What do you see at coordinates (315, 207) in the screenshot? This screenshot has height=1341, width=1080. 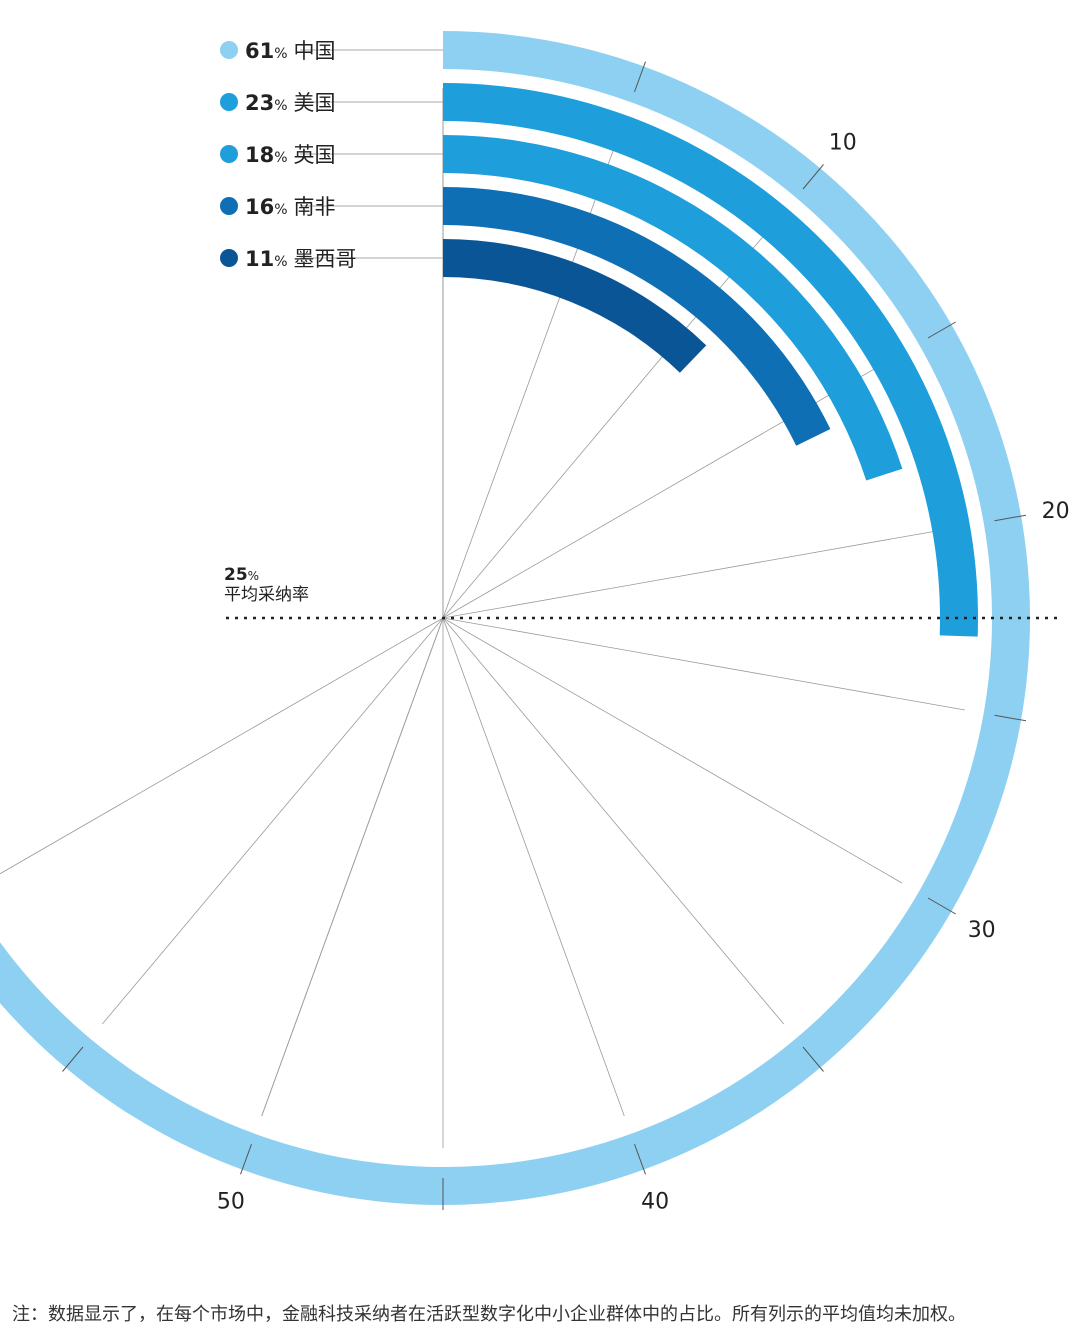 I see `legend-label: 南非` at bounding box center [315, 207].